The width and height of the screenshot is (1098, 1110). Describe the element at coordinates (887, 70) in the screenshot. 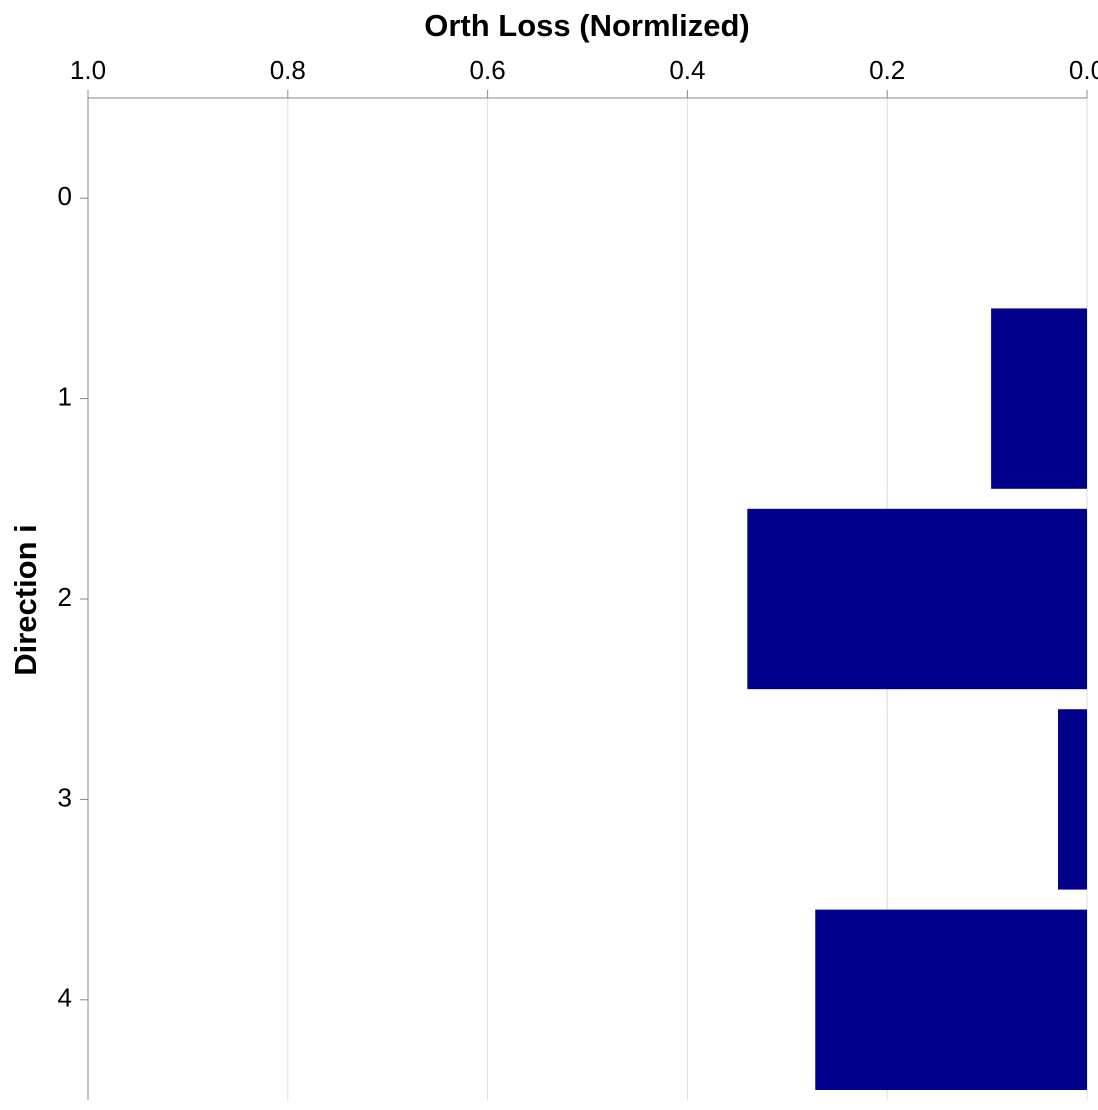

I see `x-tick-label: 0.2` at that location.